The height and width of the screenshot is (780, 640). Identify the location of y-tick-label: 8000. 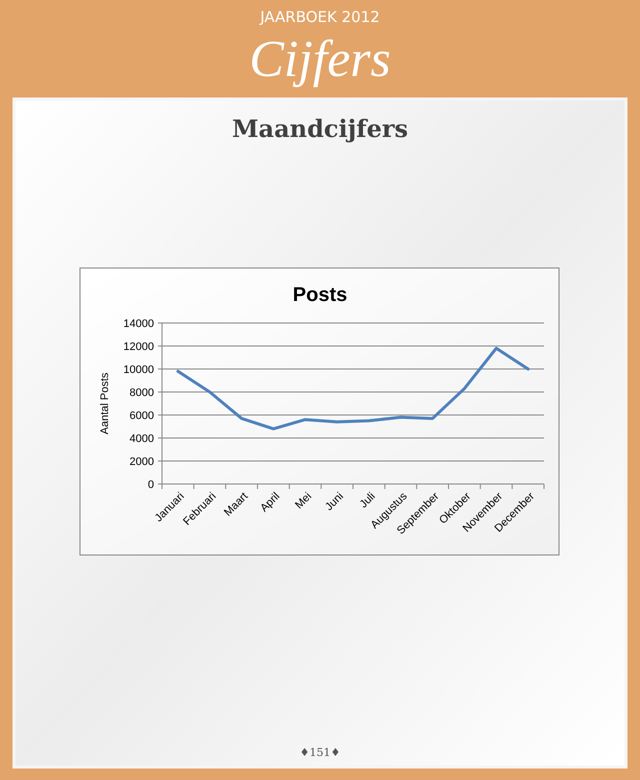
(142, 392).